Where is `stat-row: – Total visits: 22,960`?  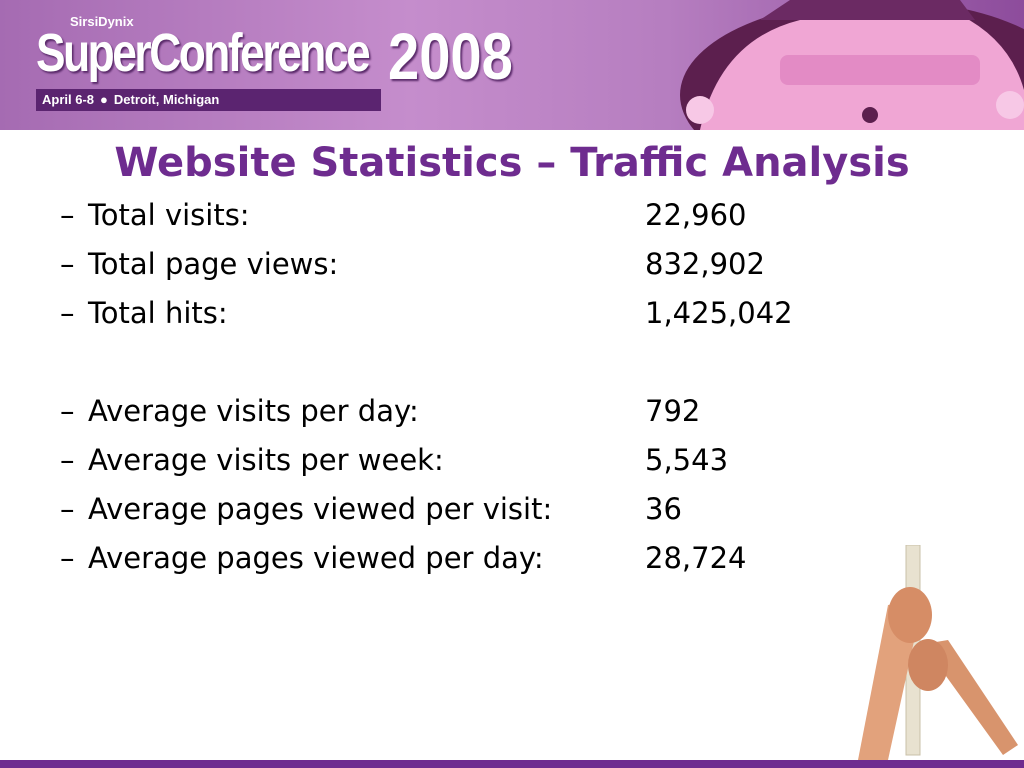 stat-row: – Total visits: 22,960 is located at coordinates (403, 215).